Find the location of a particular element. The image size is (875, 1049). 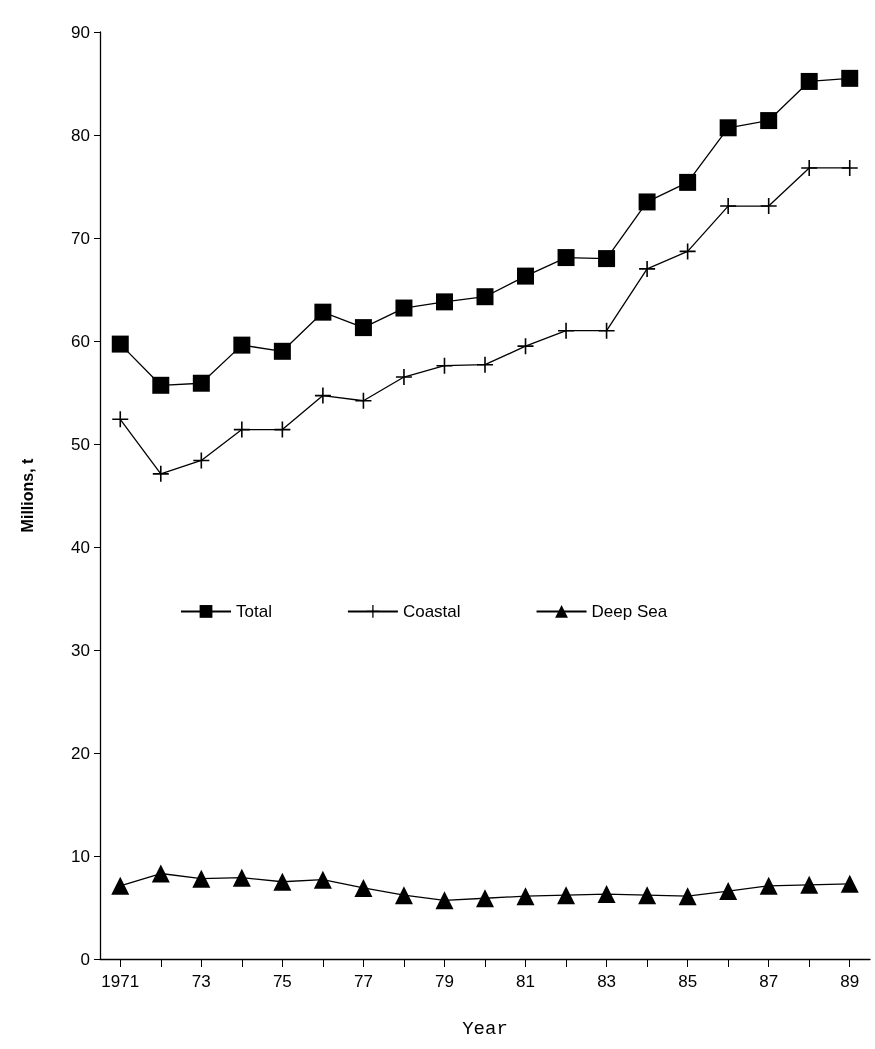

x-tick-label: 79 is located at coordinates (444, 981).